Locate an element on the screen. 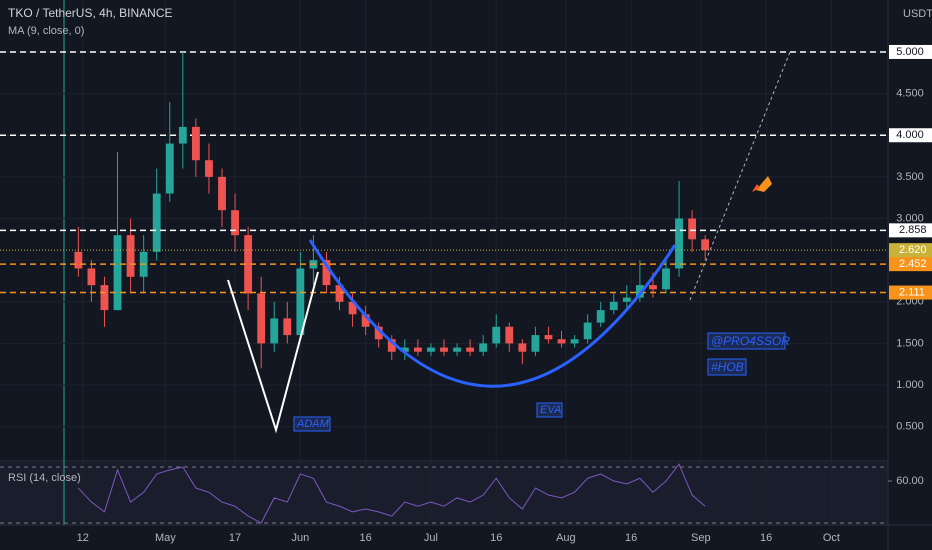 This screenshot has height=550, width=932. x-tick-label: 12 is located at coordinates (83, 538).